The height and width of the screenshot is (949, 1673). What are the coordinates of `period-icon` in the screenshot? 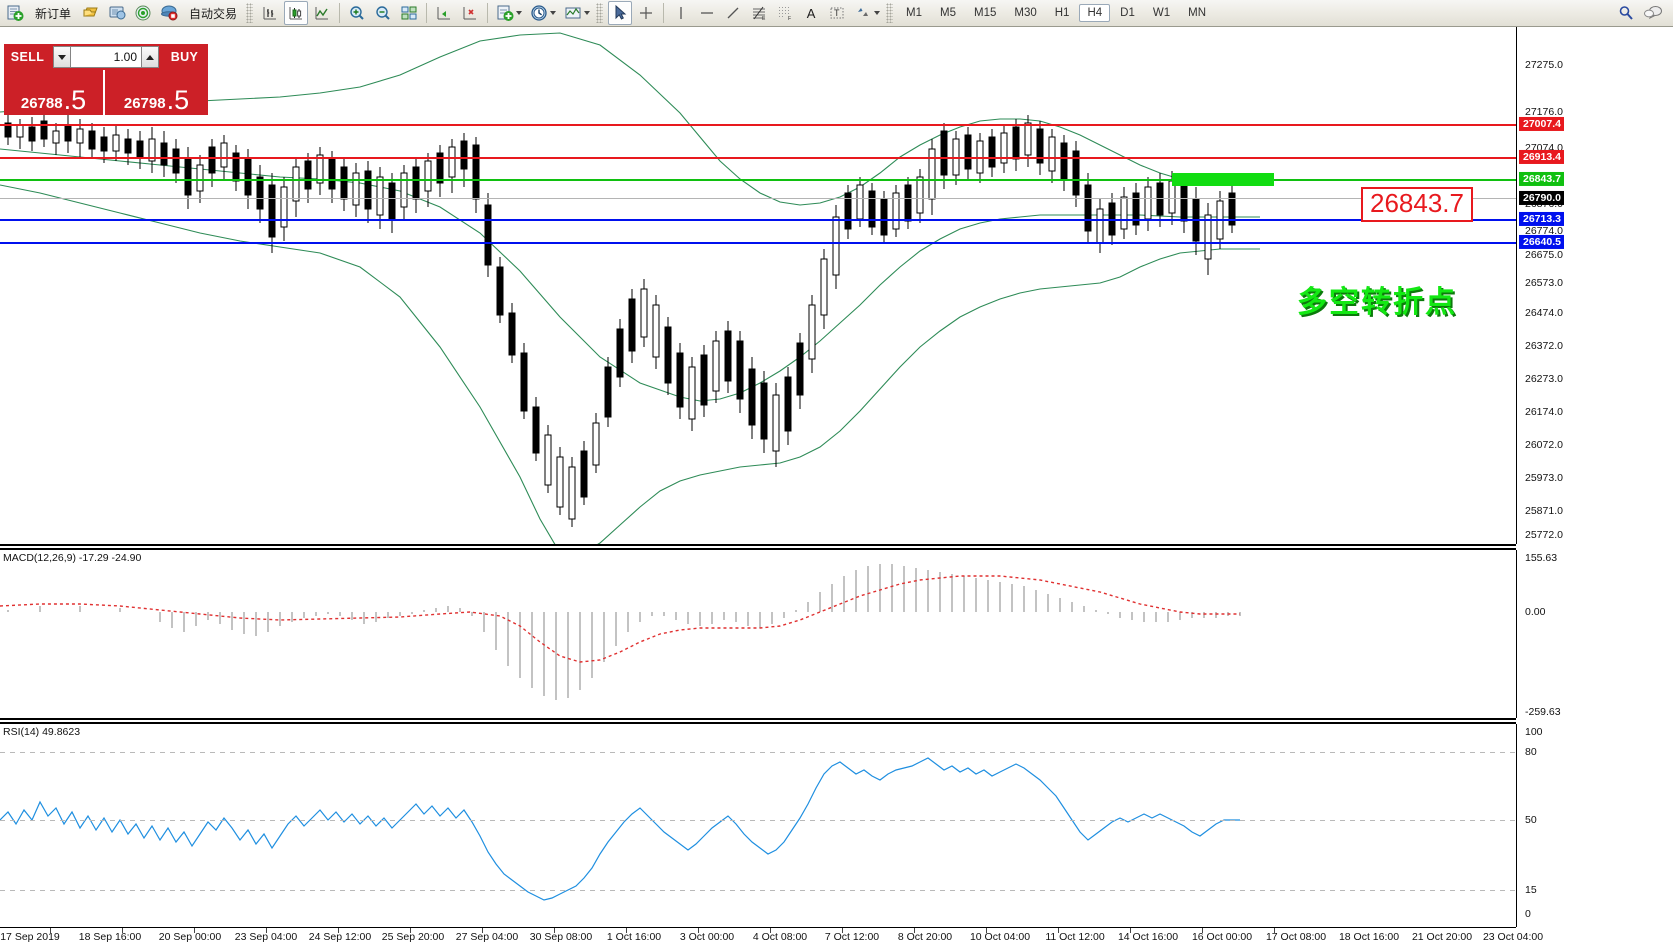 It's located at (543, 13).